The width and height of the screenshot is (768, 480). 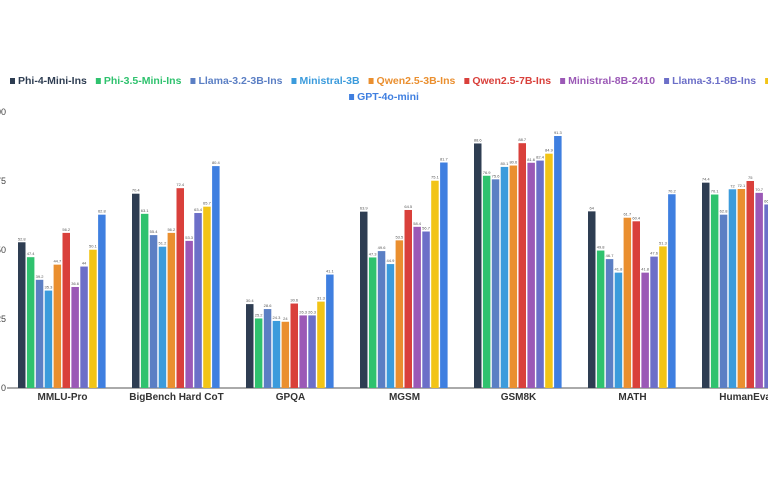 What do you see at coordinates (198, 209) in the screenshot?
I see `data-label: 63.4` at bounding box center [198, 209].